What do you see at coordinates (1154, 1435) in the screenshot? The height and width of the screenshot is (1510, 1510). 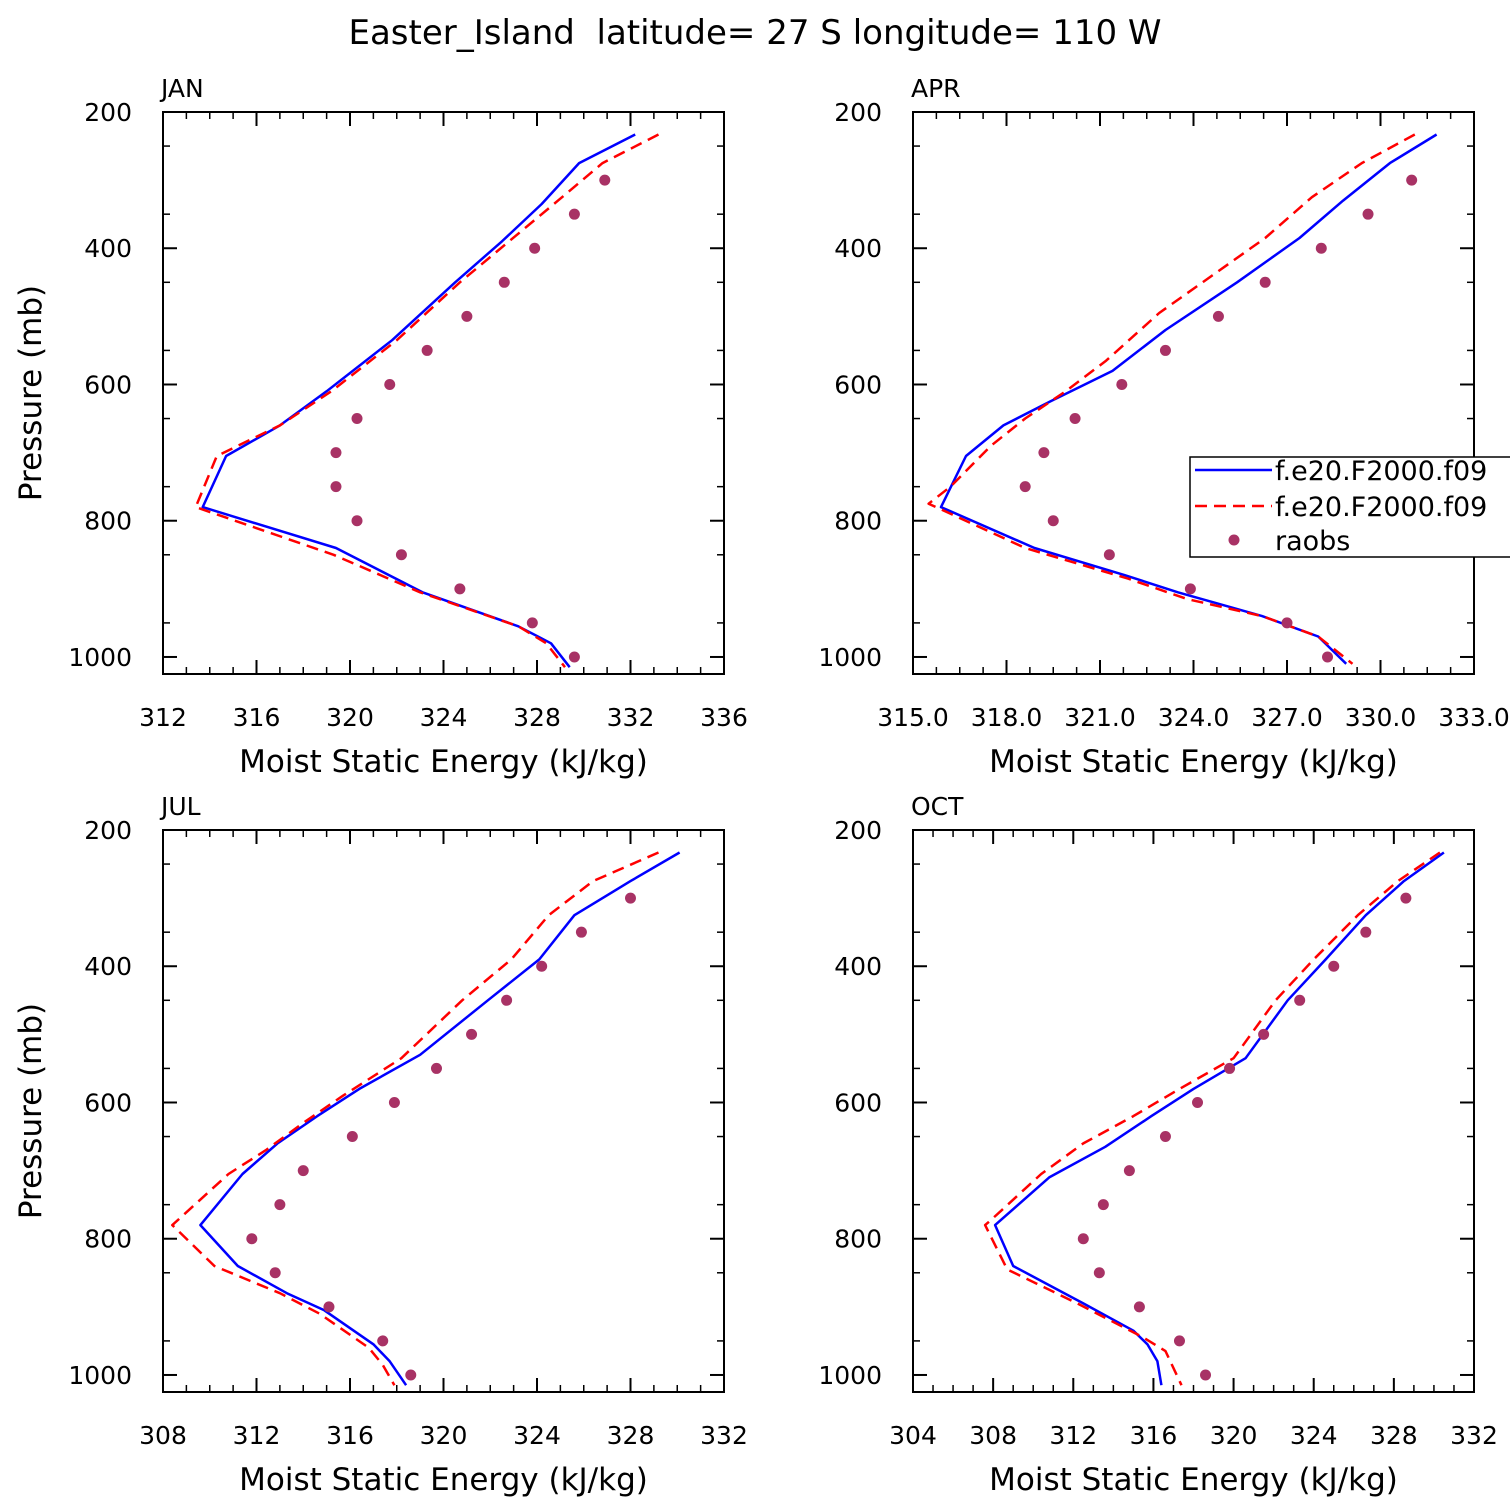 I see `panel-oct-xtick-label: 316` at bounding box center [1154, 1435].